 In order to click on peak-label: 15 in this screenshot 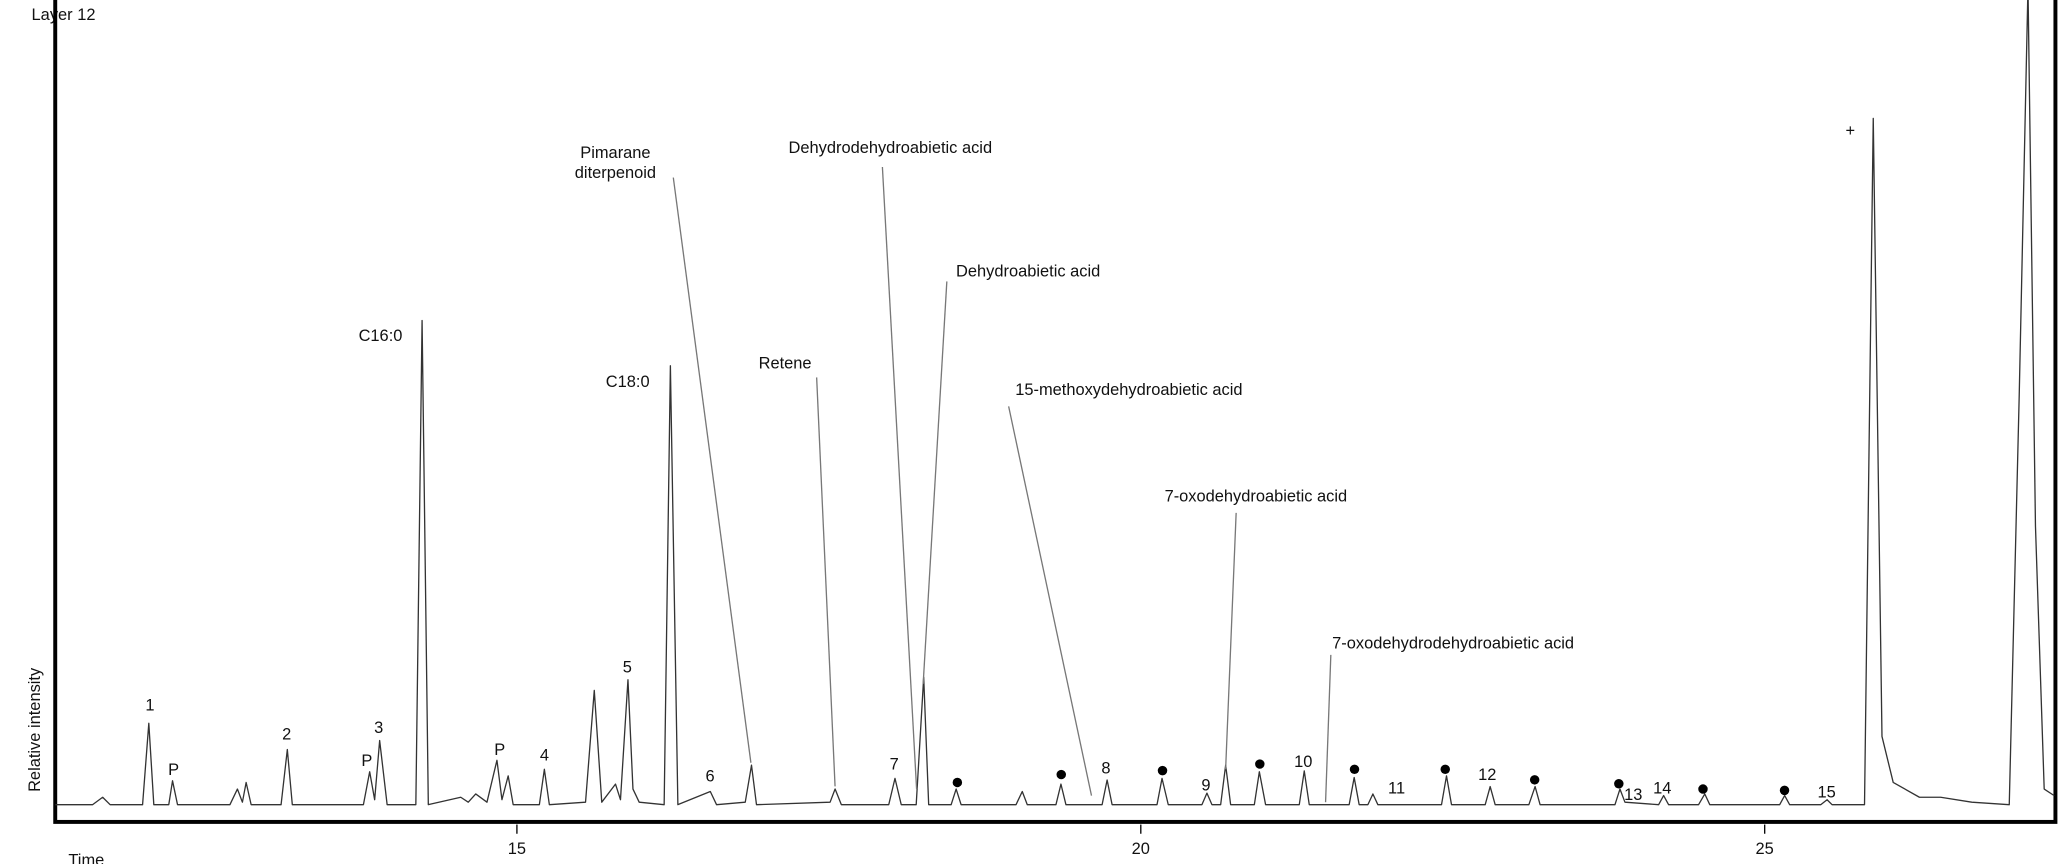, I will do `click(1826, 792)`.